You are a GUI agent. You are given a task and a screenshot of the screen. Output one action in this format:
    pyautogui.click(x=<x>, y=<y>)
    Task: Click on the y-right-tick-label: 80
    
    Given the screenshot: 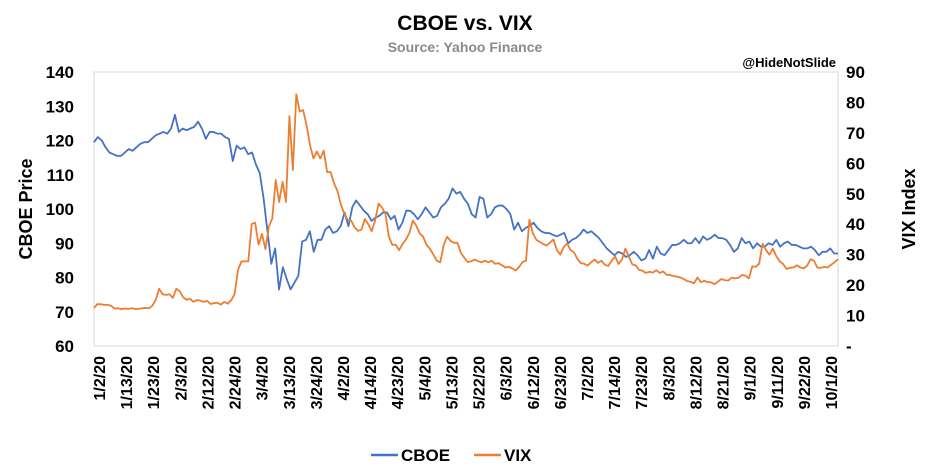 What is the action you would take?
    pyautogui.click(x=855, y=102)
    